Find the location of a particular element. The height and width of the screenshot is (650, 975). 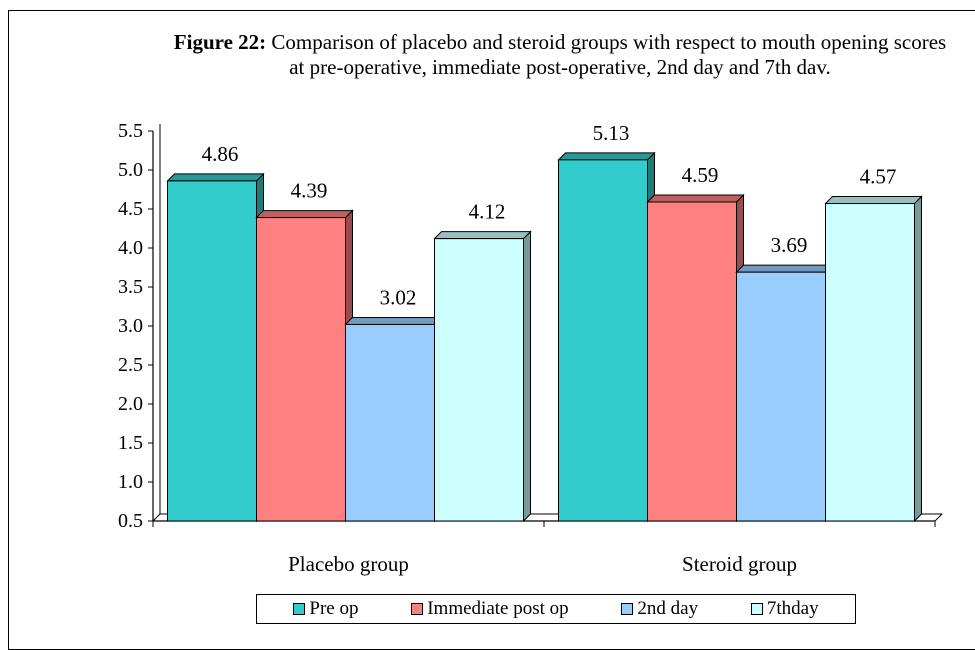

data-label: 4.12 is located at coordinates (487, 212).